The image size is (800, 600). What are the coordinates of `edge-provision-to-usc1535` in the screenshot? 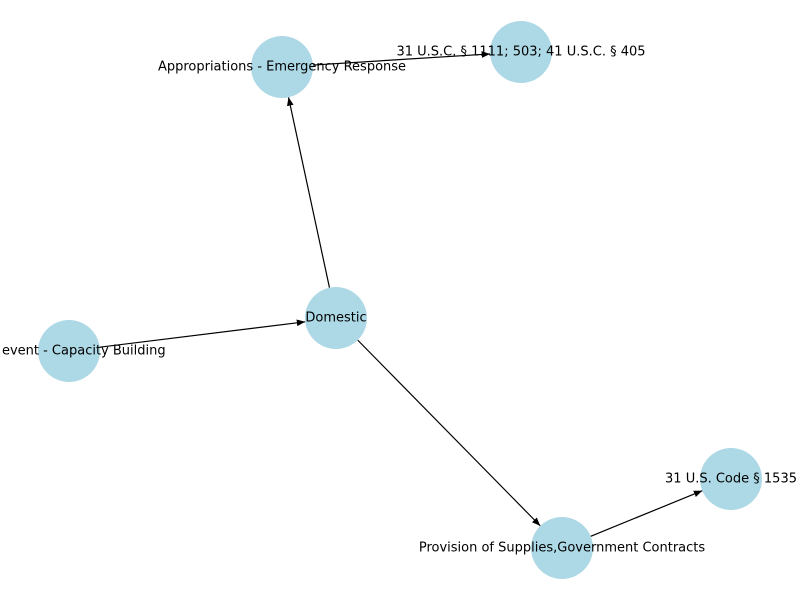 It's located at (646, 513).